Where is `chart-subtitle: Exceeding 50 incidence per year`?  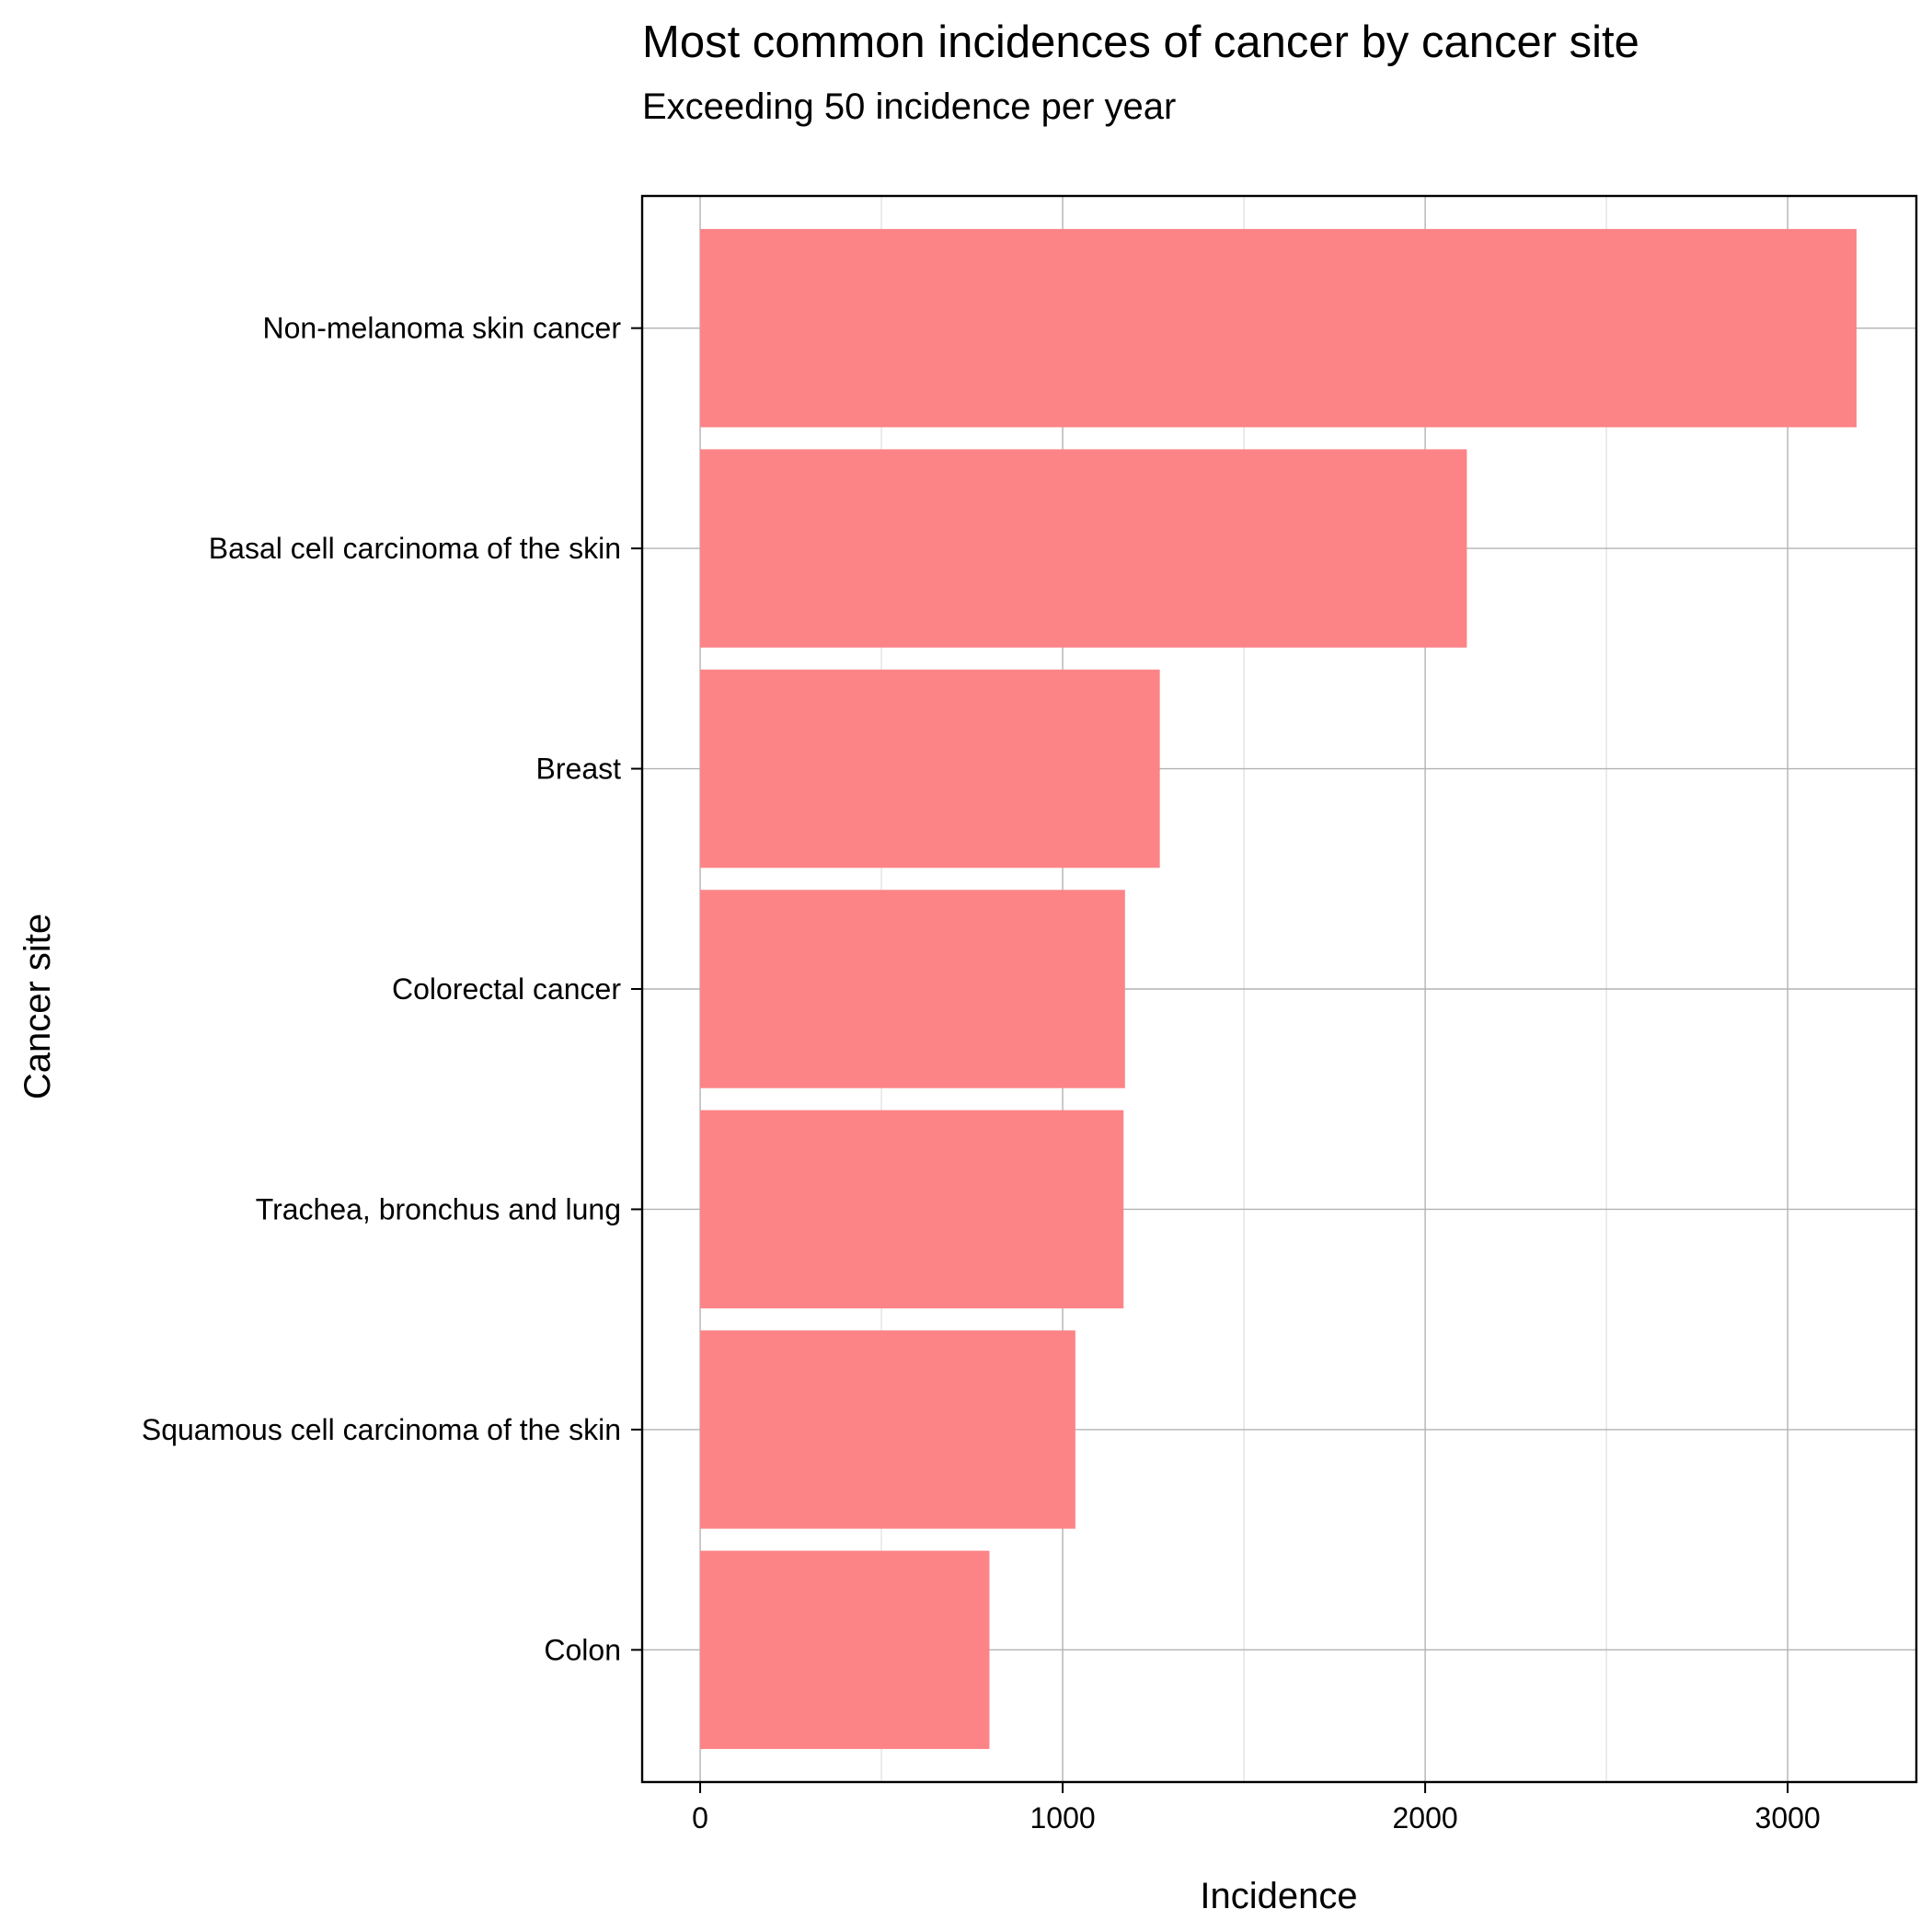 chart-subtitle: Exceeding 50 incidence per year is located at coordinates (909, 106).